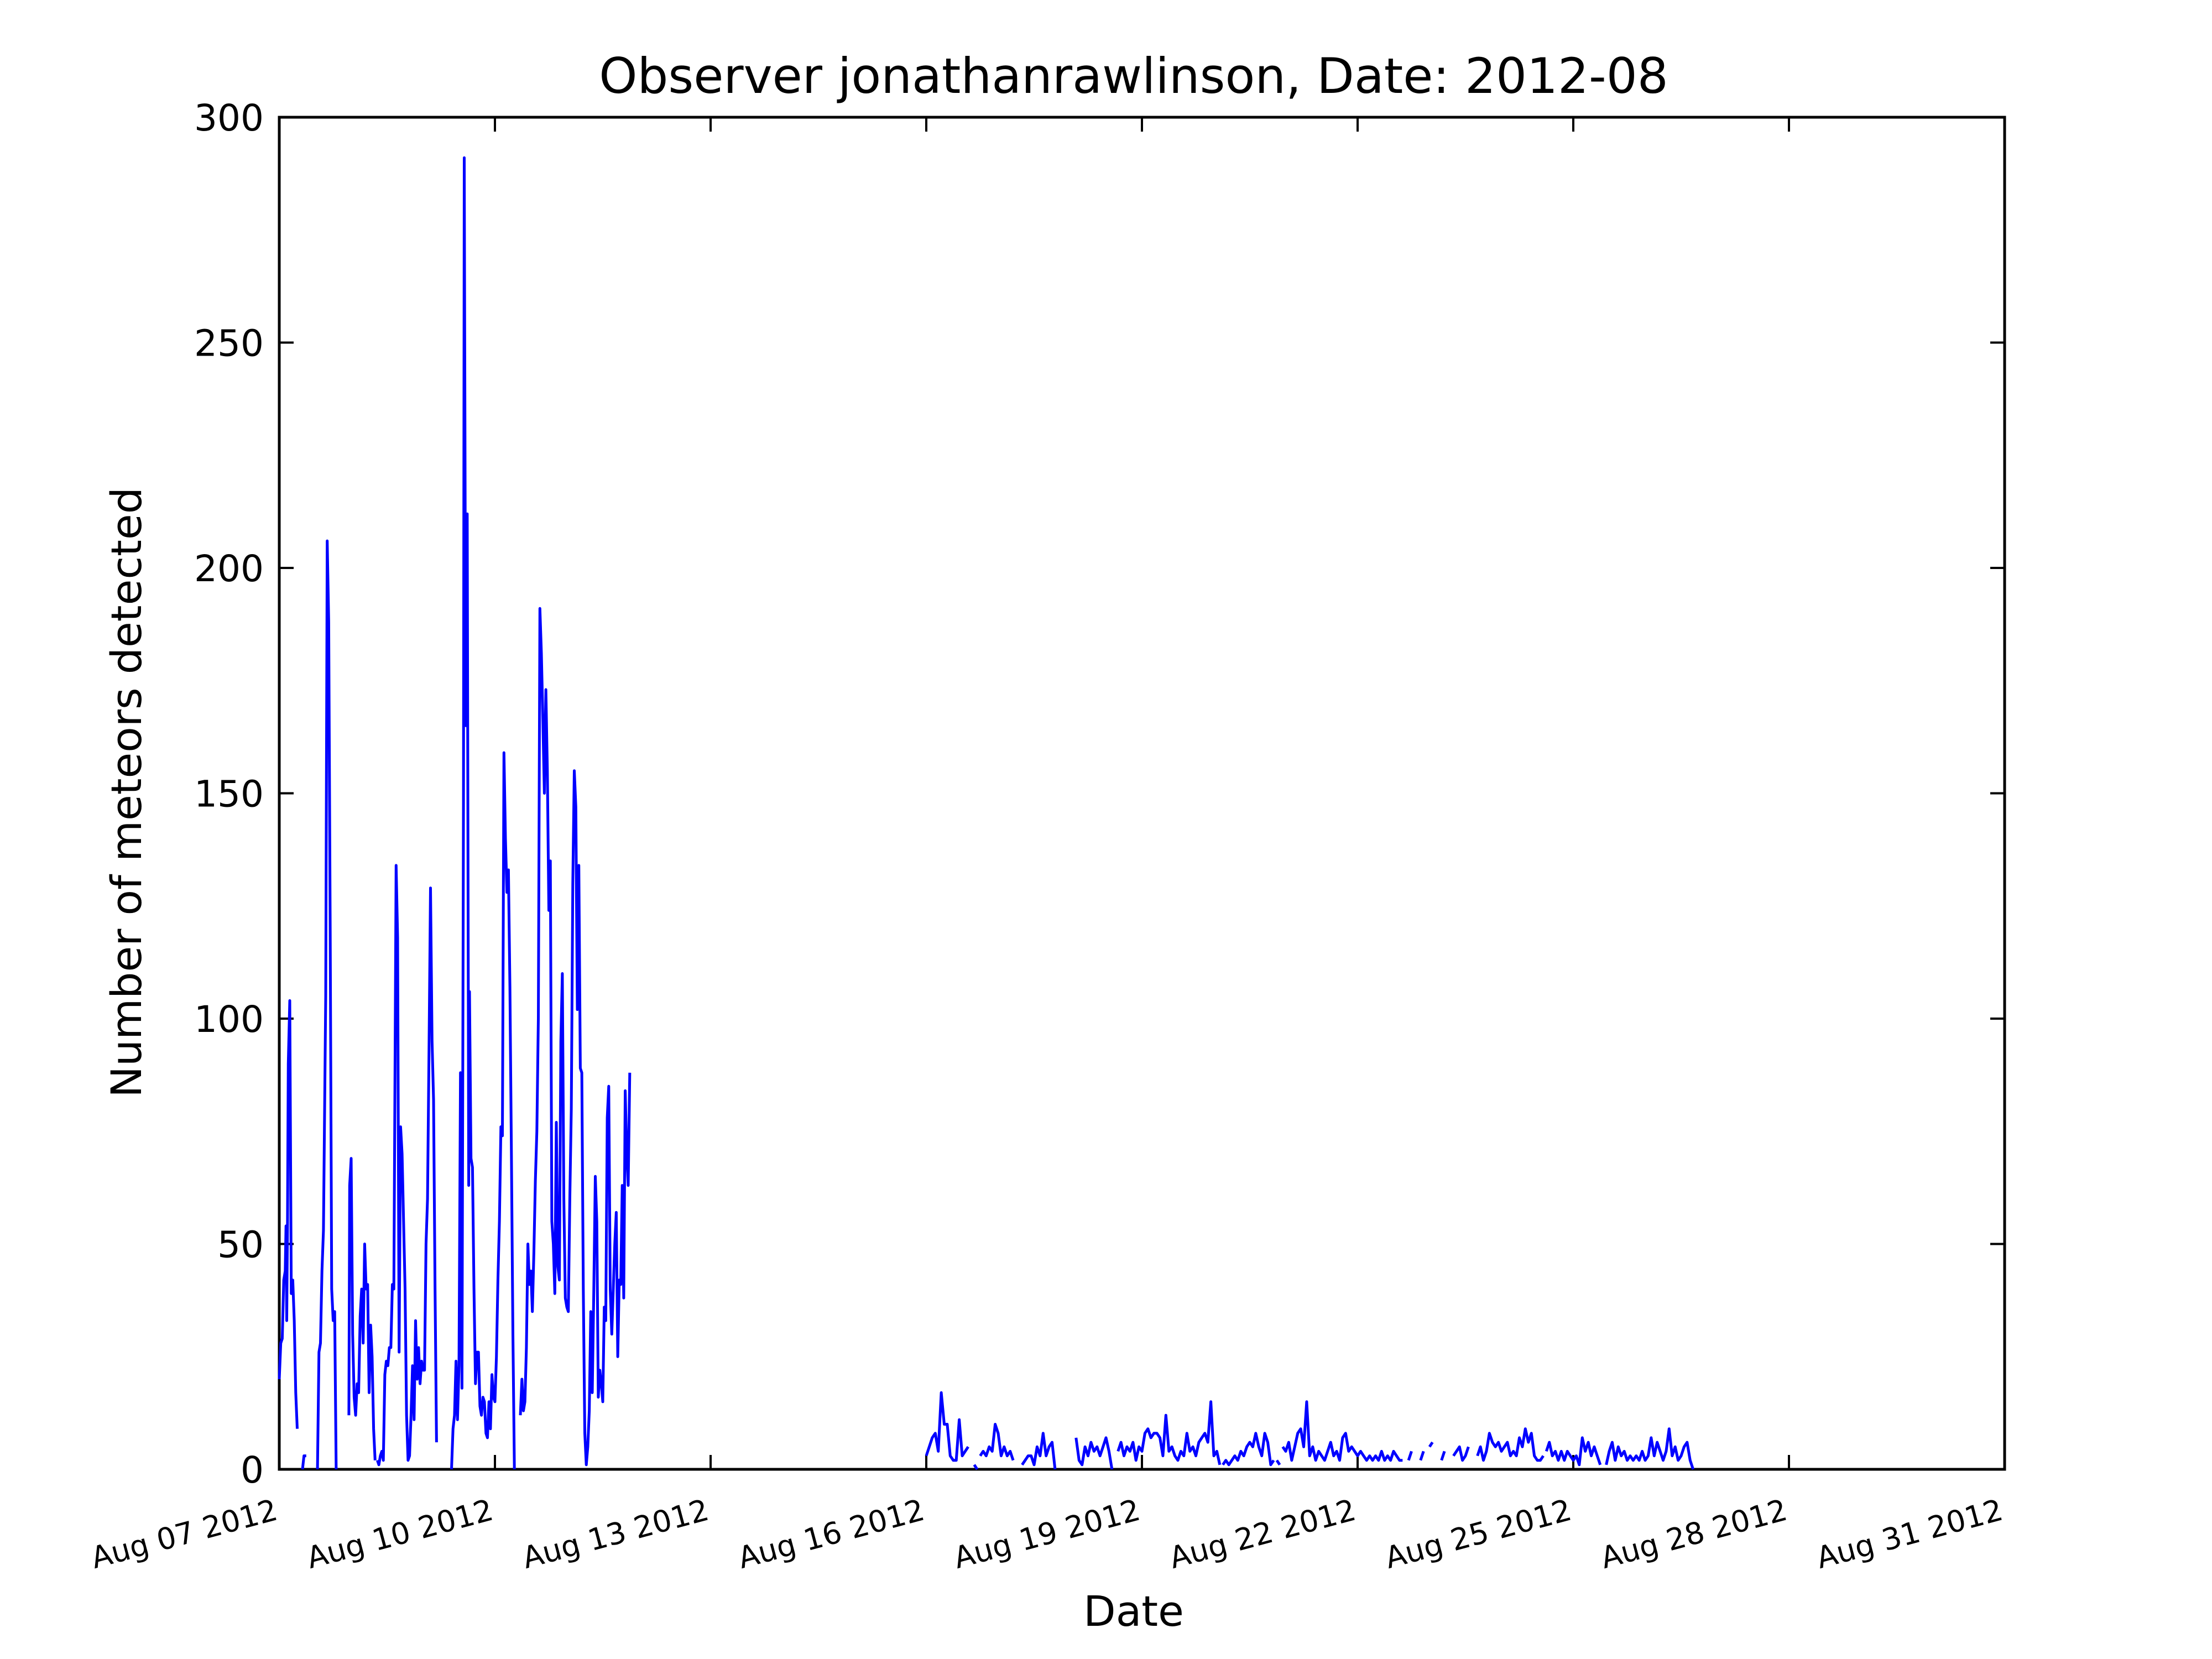 Image resolution: width=2212 pixels, height=1659 pixels. Describe the element at coordinates (241, 1245) in the screenshot. I see `y-tick-label: 50` at that location.